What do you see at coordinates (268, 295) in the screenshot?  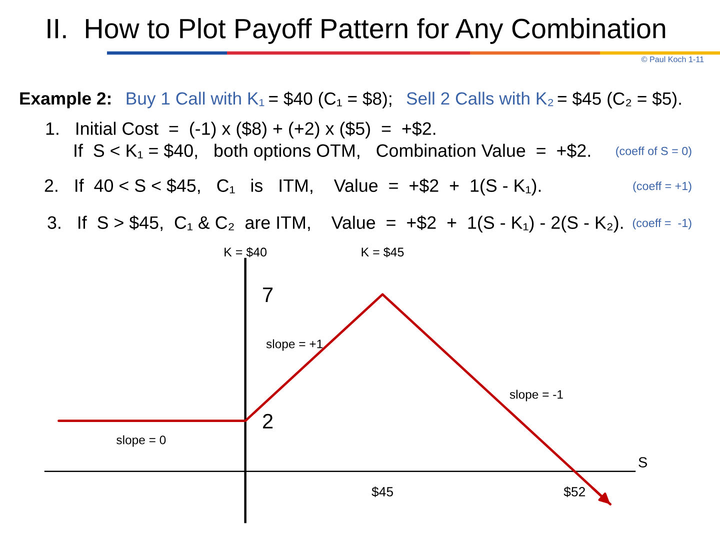 I see `y-tick-label: 7` at bounding box center [268, 295].